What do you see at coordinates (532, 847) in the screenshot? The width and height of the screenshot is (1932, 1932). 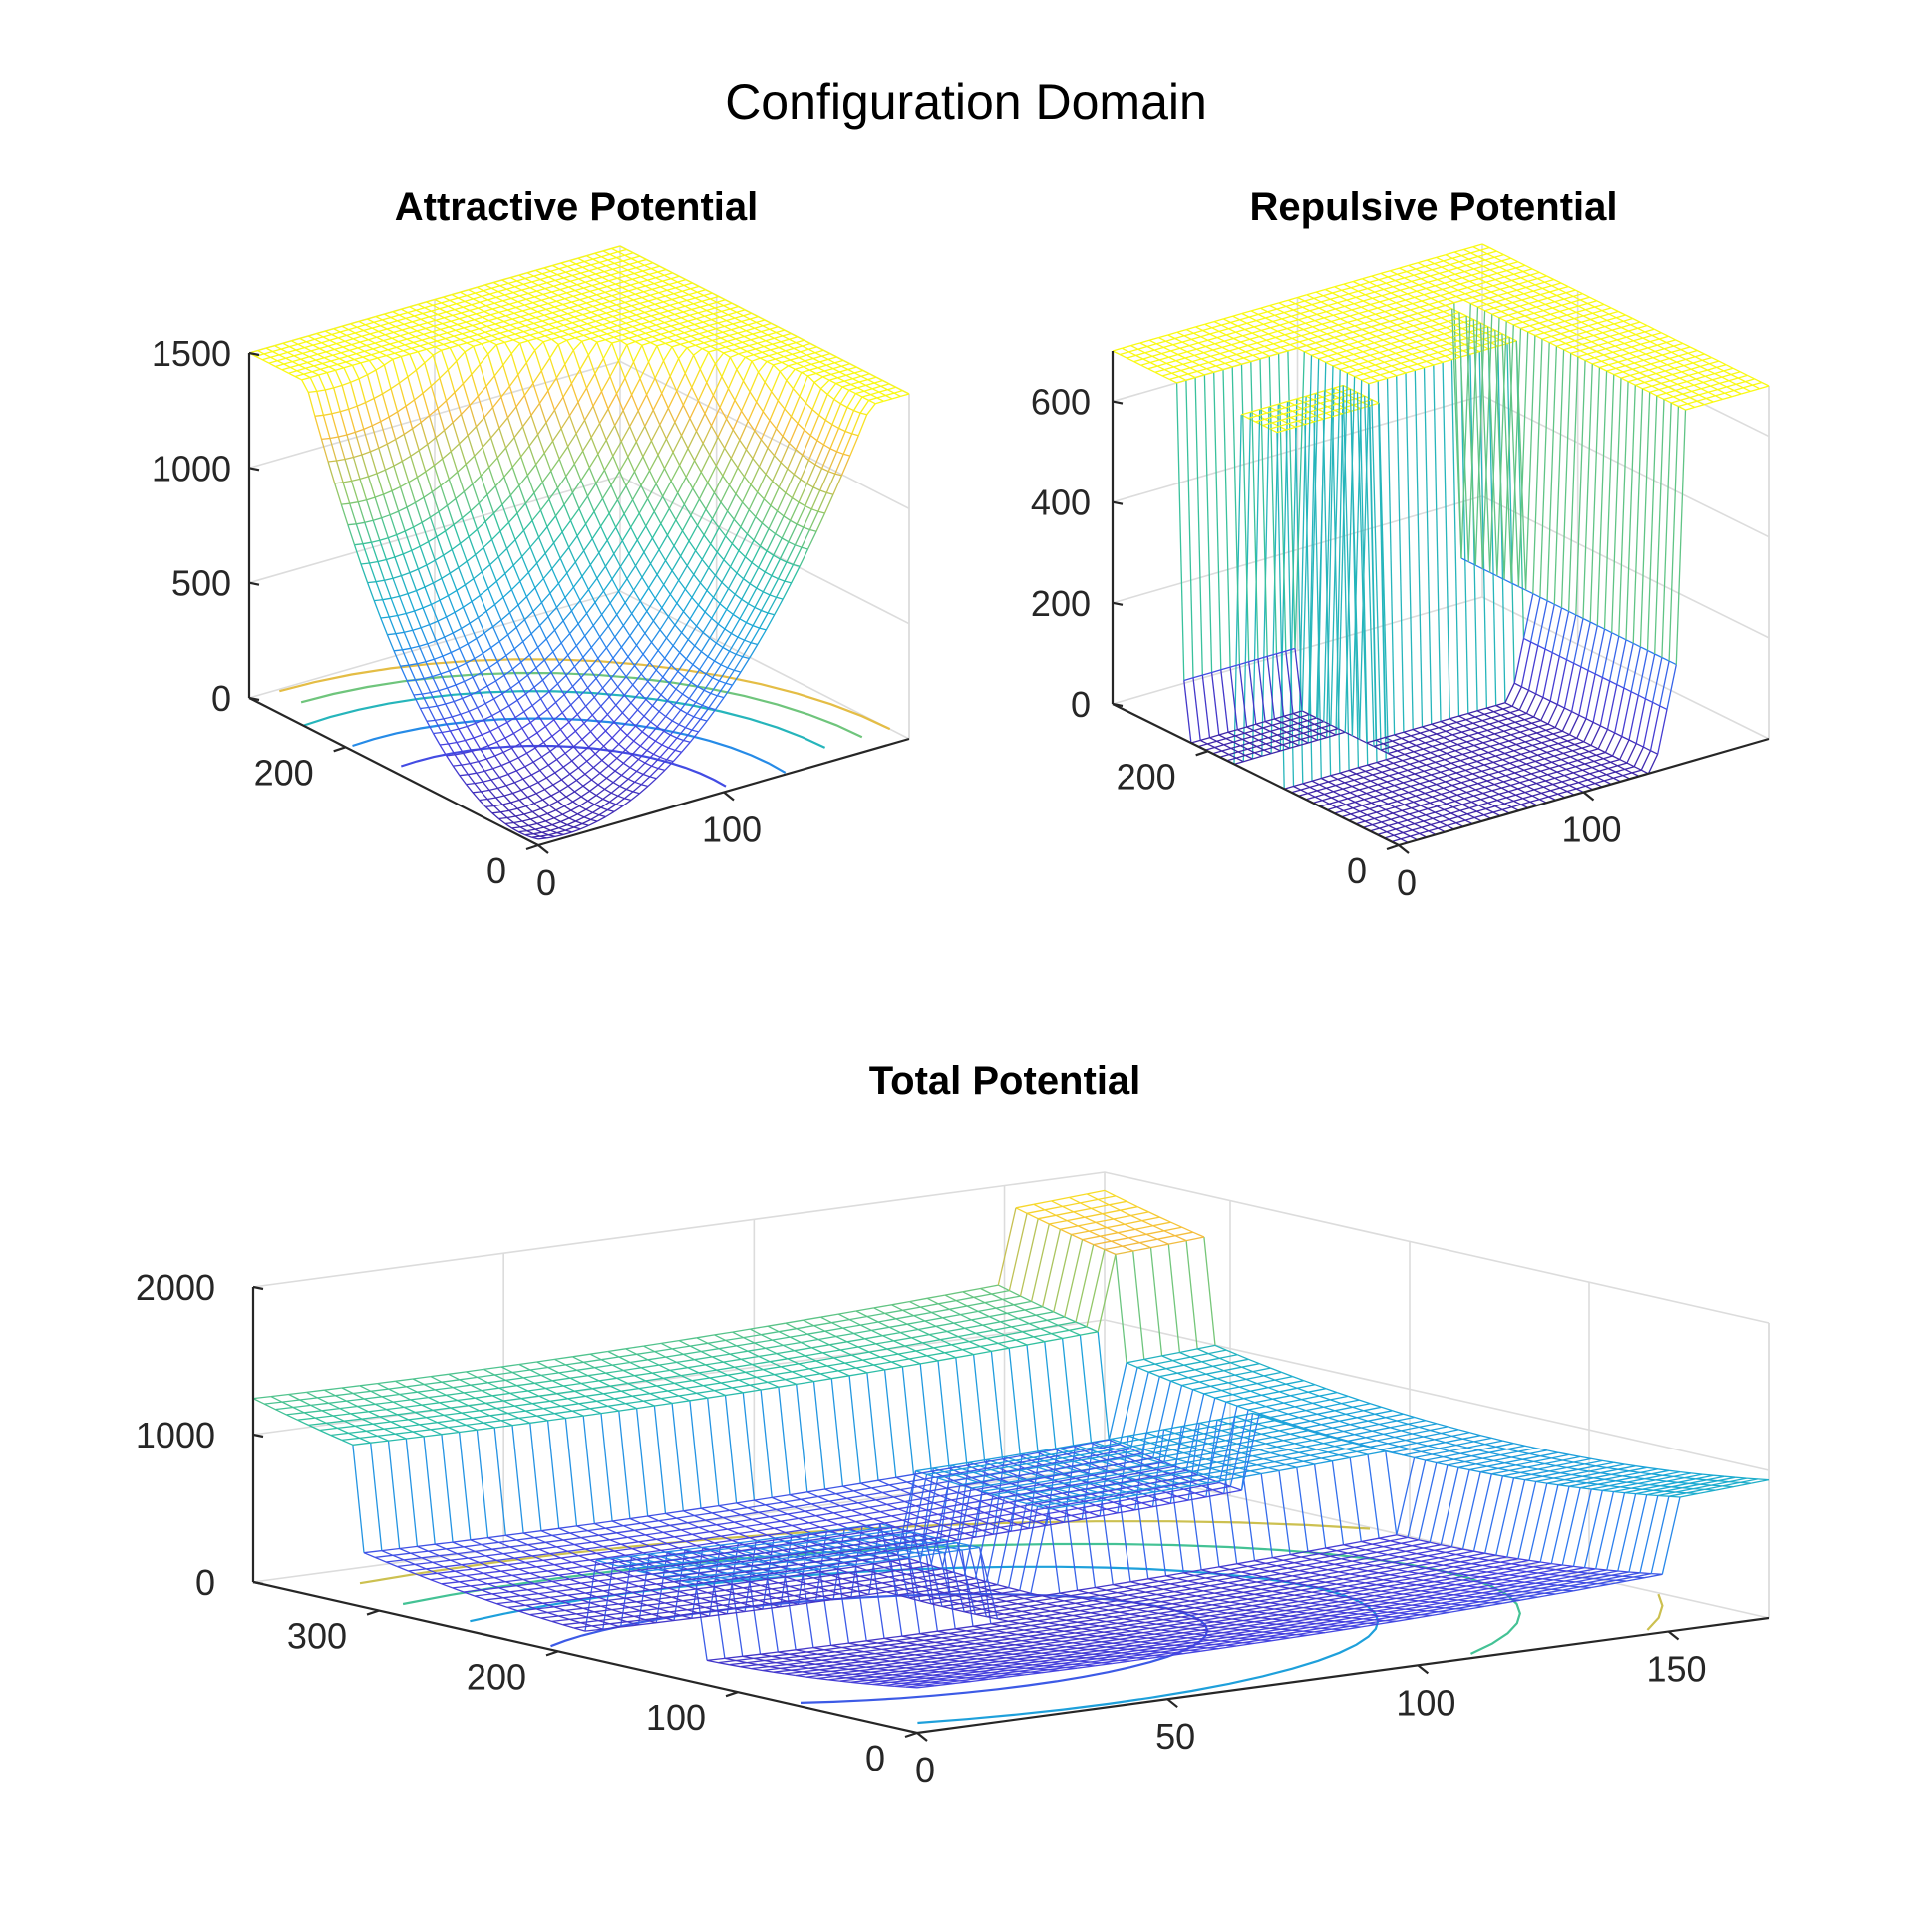 I see `y-tick-mark` at bounding box center [532, 847].